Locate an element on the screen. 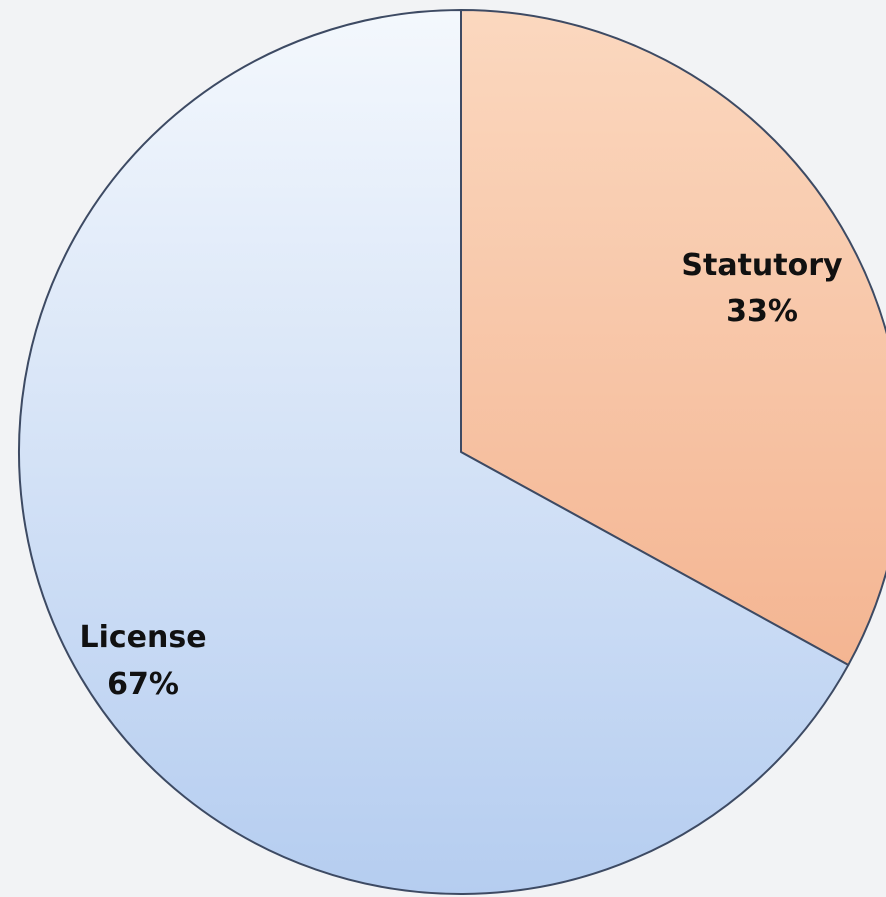 The image size is (886, 897). license-label: License is located at coordinates (142, 637).